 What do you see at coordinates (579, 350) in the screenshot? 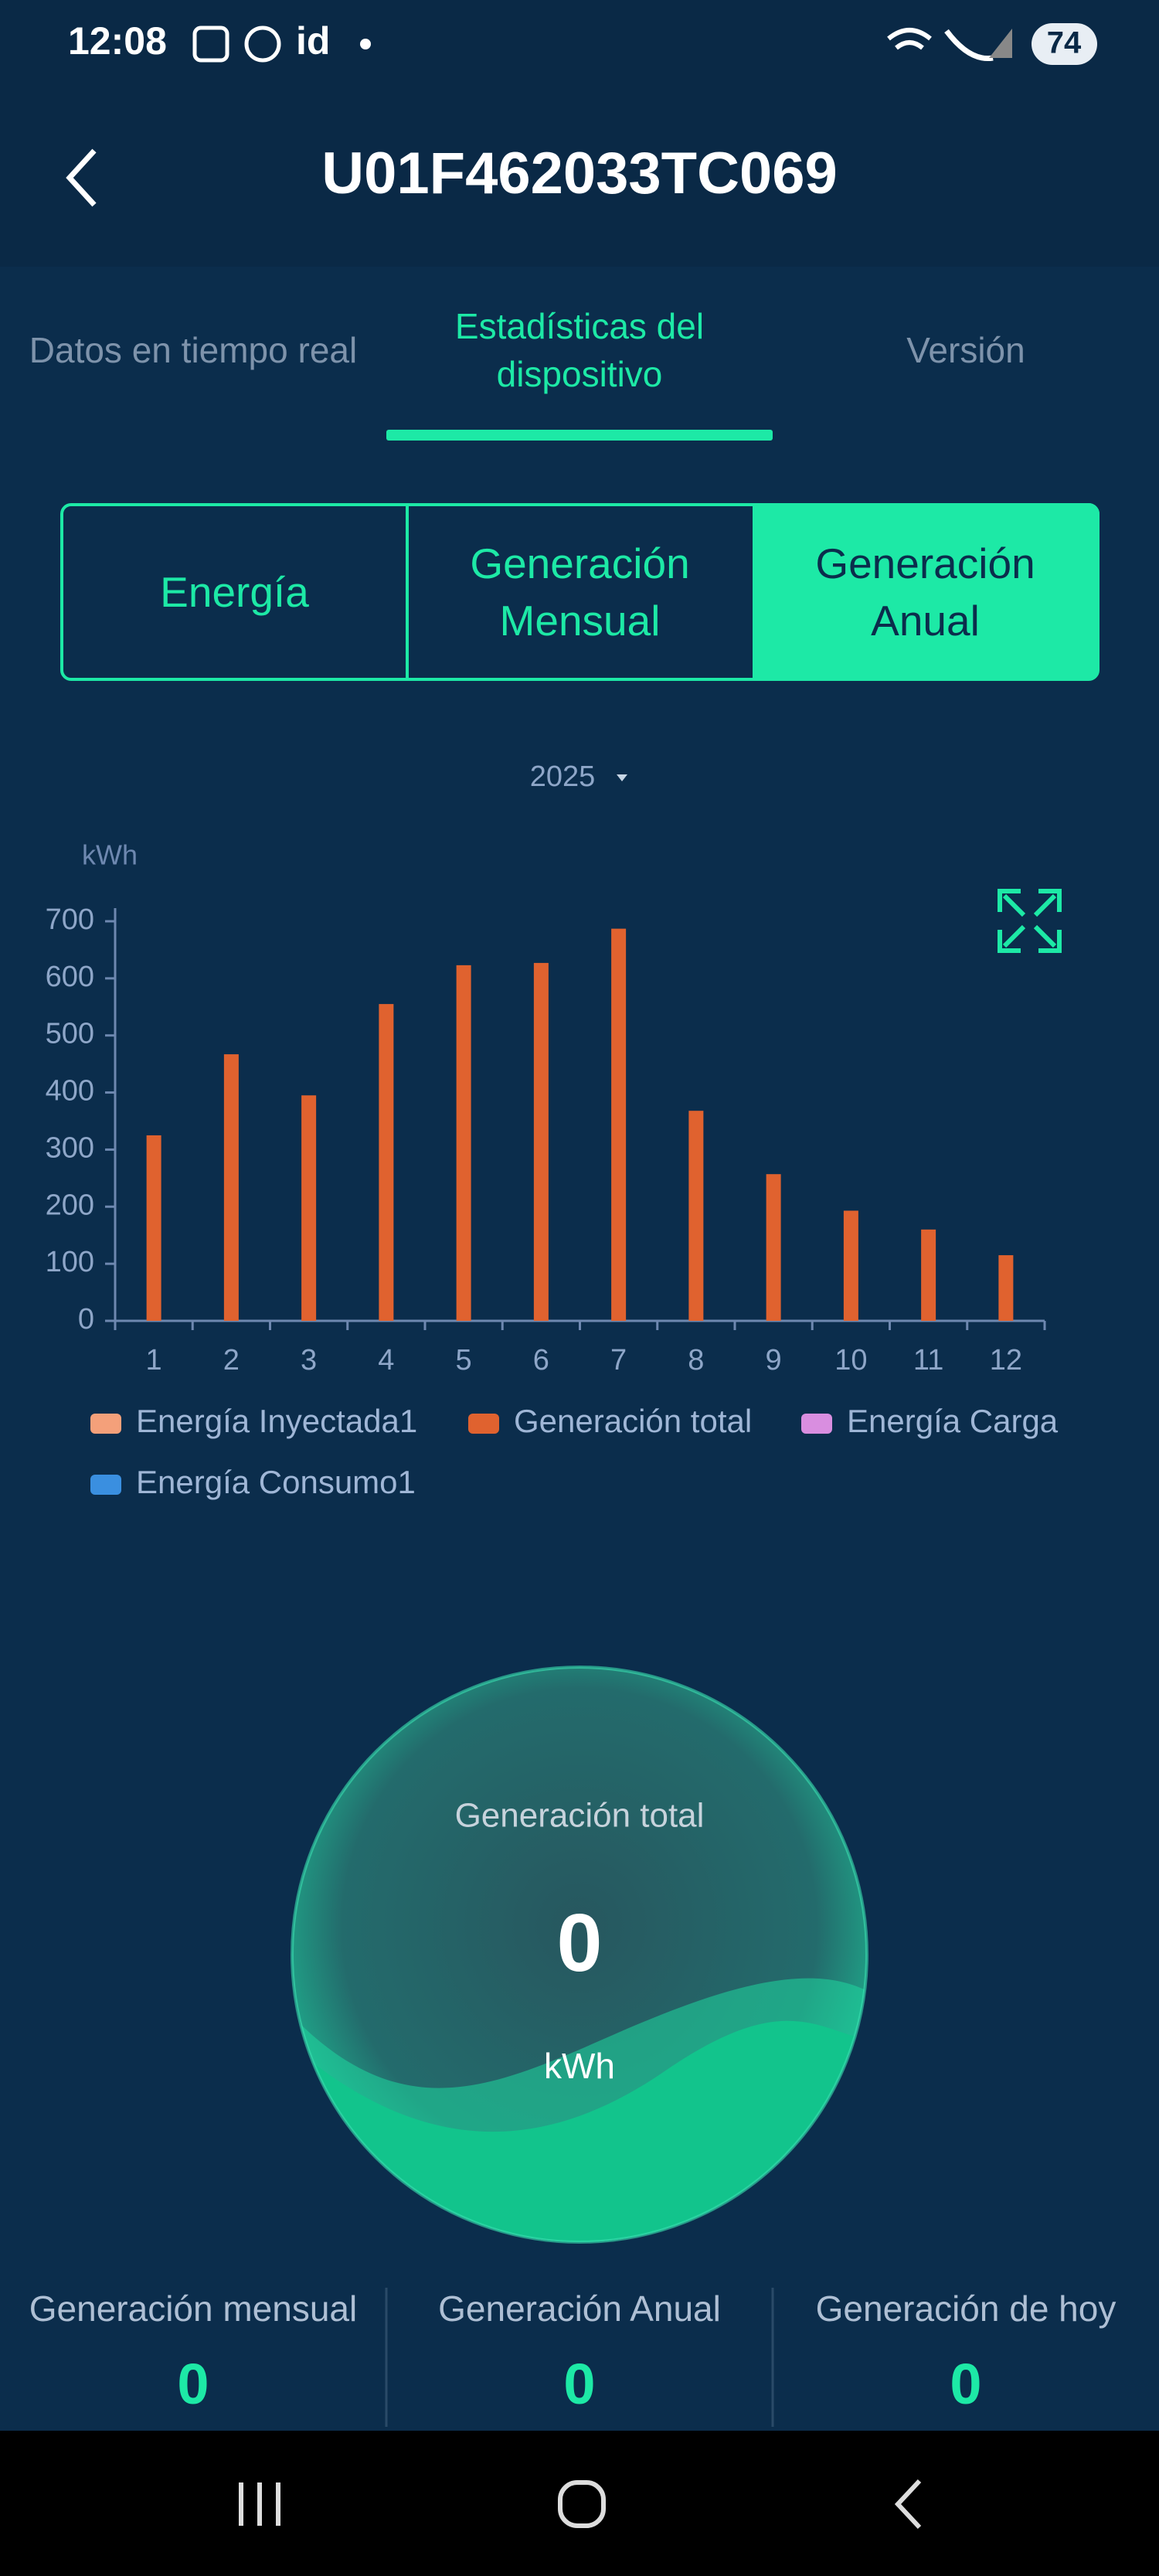
I see `tab-active: Estadísticas del dispositivo` at bounding box center [579, 350].